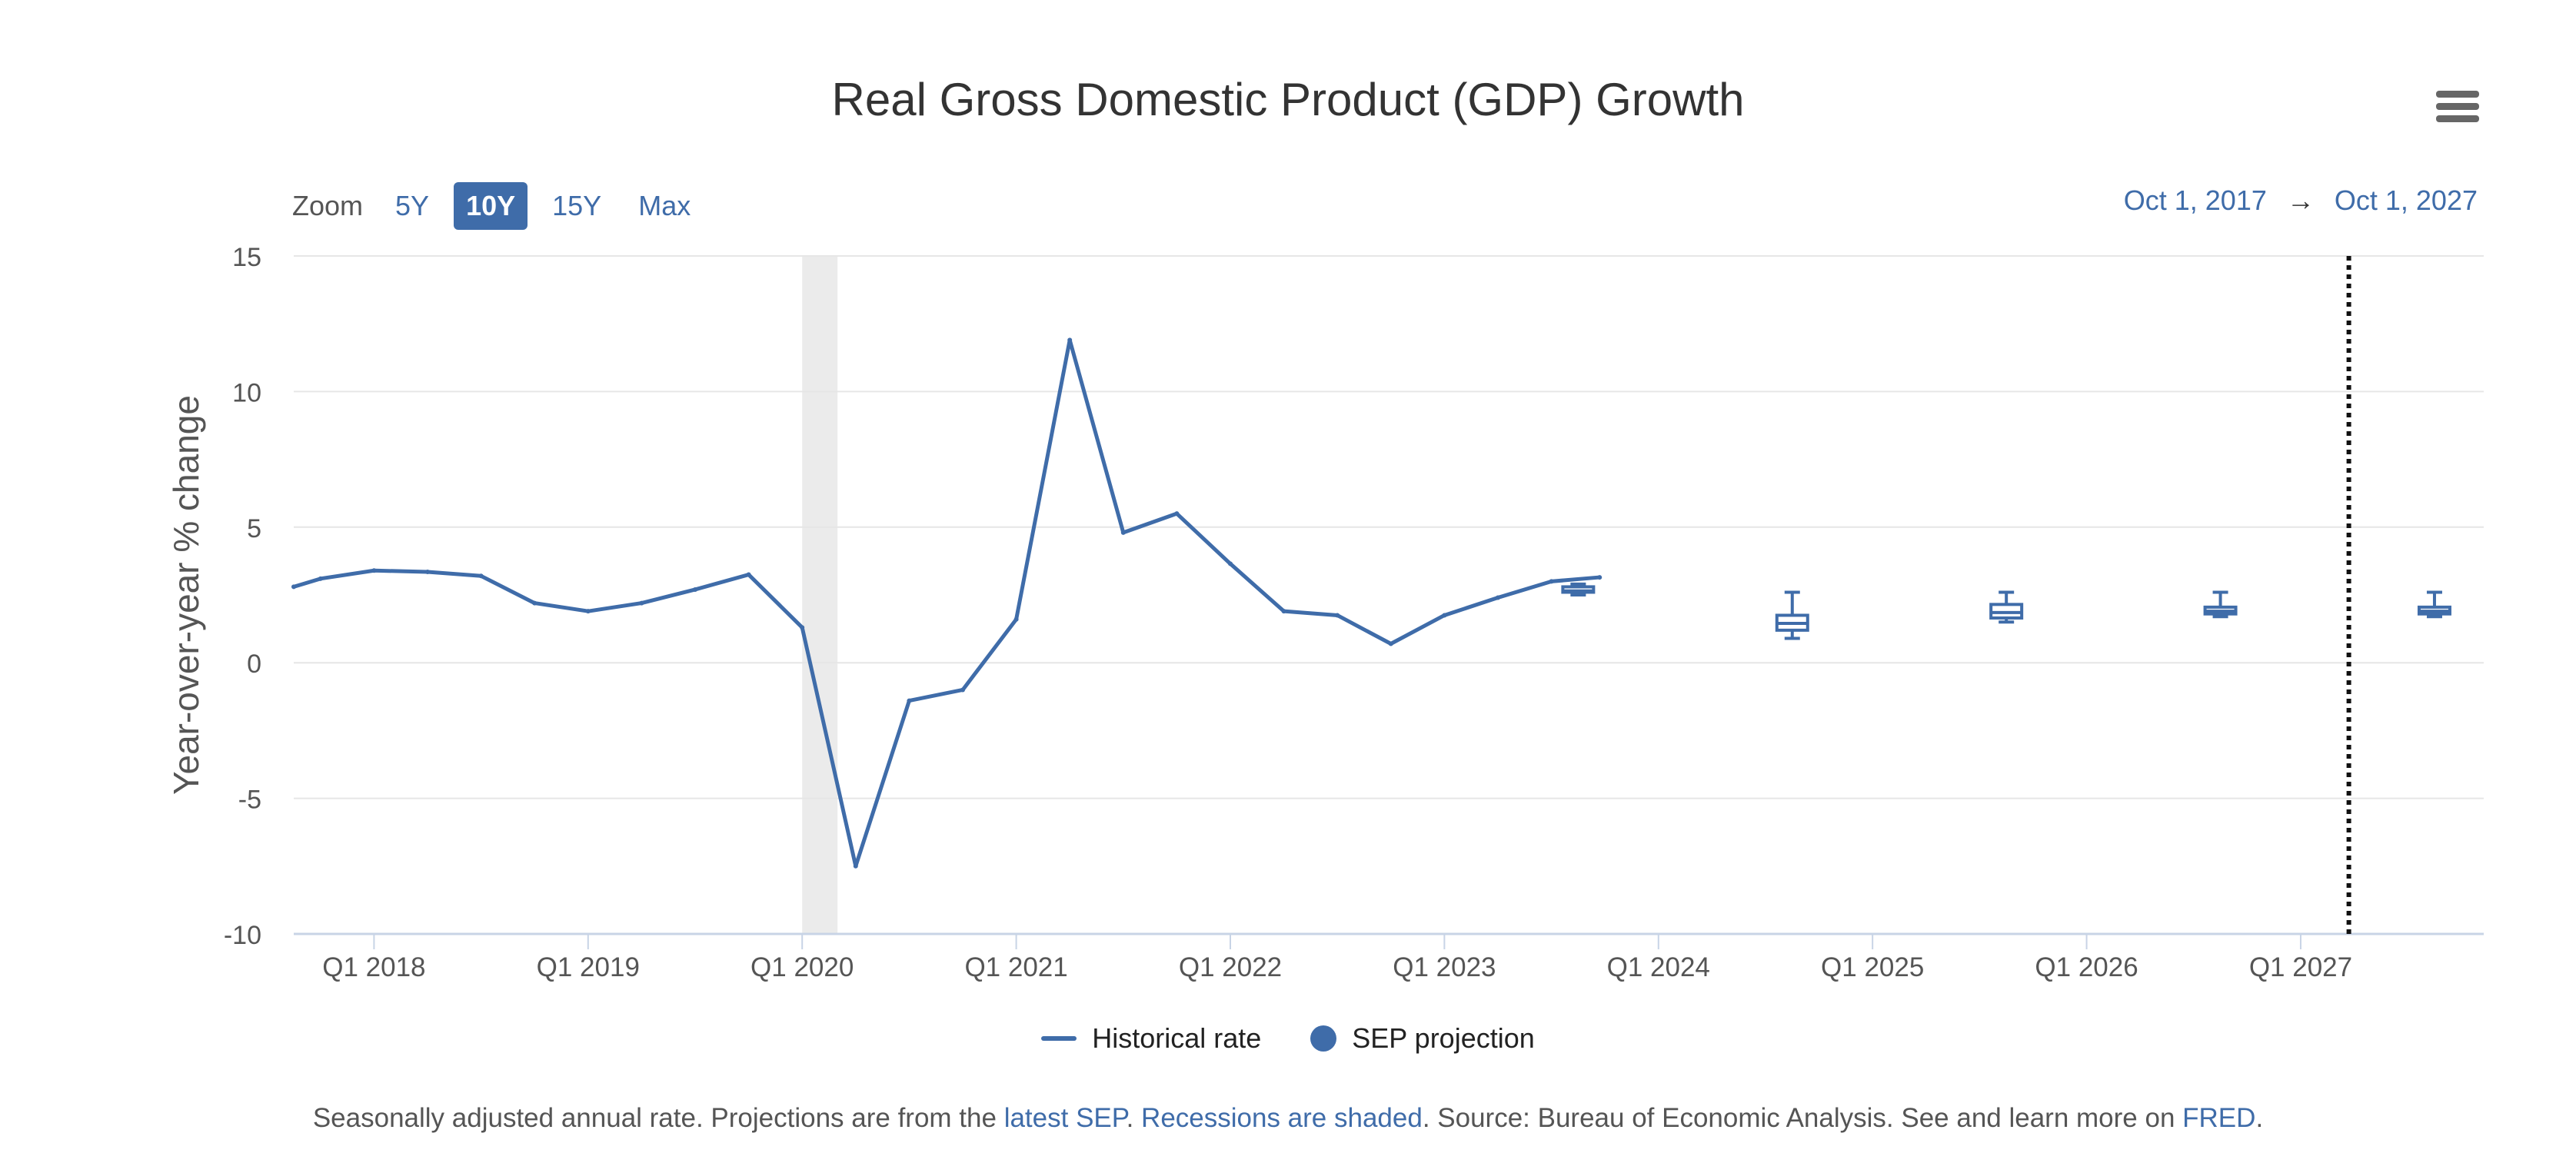 This screenshot has height=1153, width=2576. Describe the element at coordinates (1134, 1118) in the screenshot. I see `footnote-text-2: .` at that location.